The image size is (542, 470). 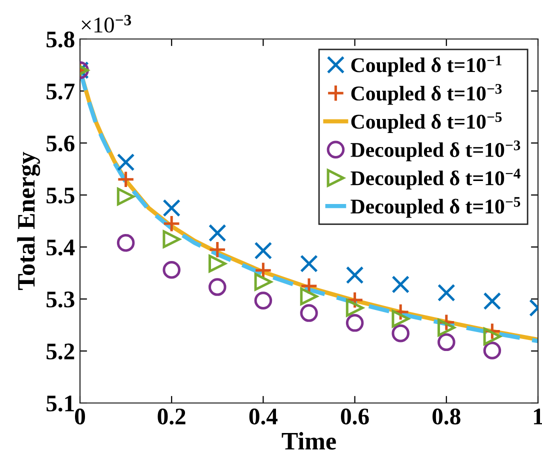 I want to click on x-tick-label: 0.8, so click(x=446, y=416).